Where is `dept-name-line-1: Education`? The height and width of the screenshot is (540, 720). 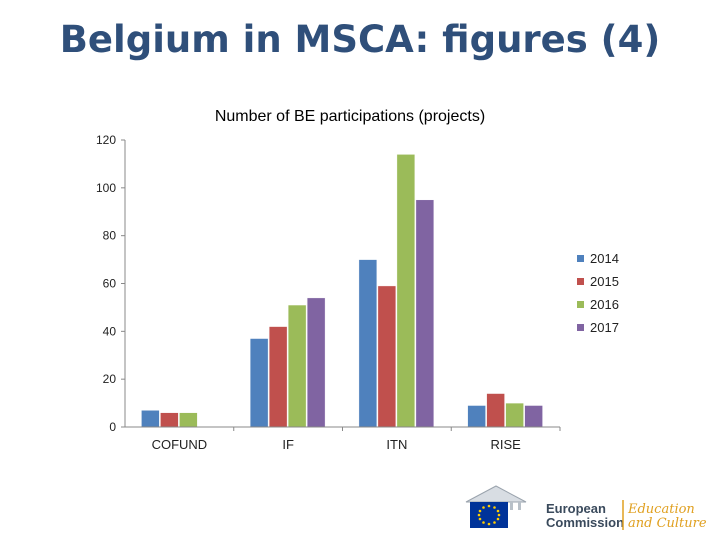 dept-name-line-1: Education is located at coordinates (661, 509).